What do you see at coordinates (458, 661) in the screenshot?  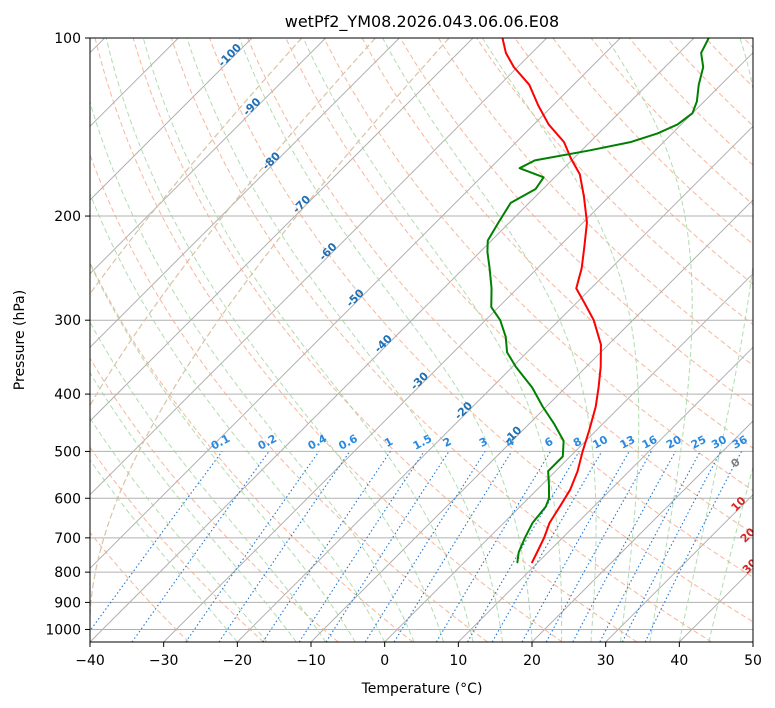 I see `x-tick-label: 10` at bounding box center [458, 661].